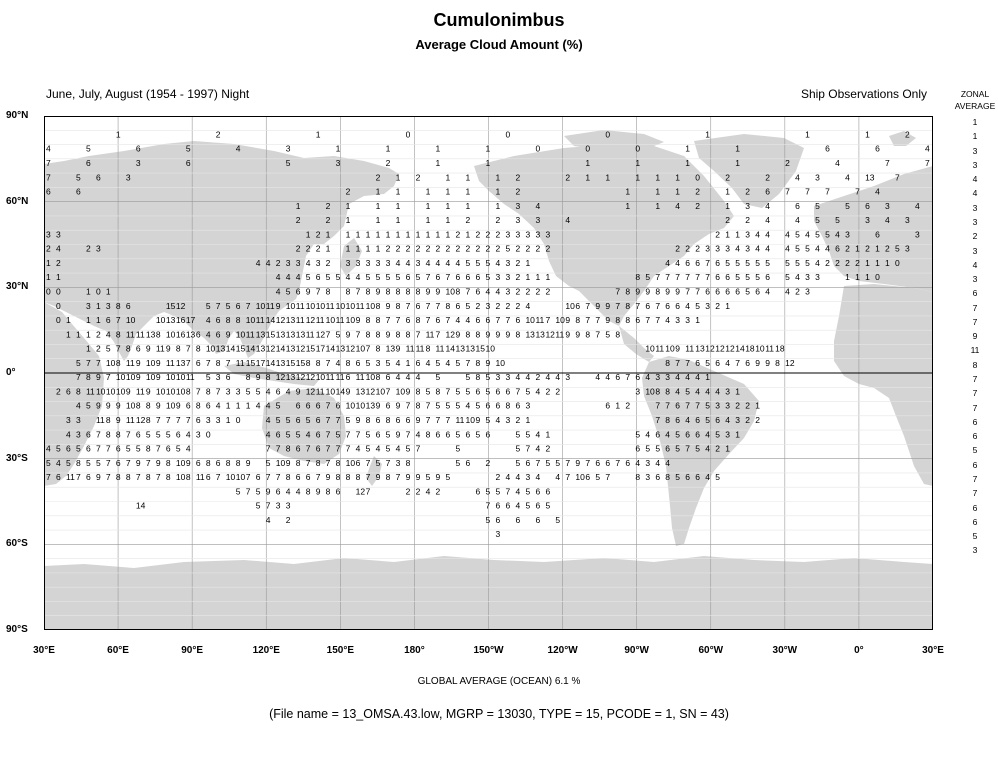  What do you see at coordinates (975, 264) in the screenshot?
I see `zonal-average-value: 4` at bounding box center [975, 264].